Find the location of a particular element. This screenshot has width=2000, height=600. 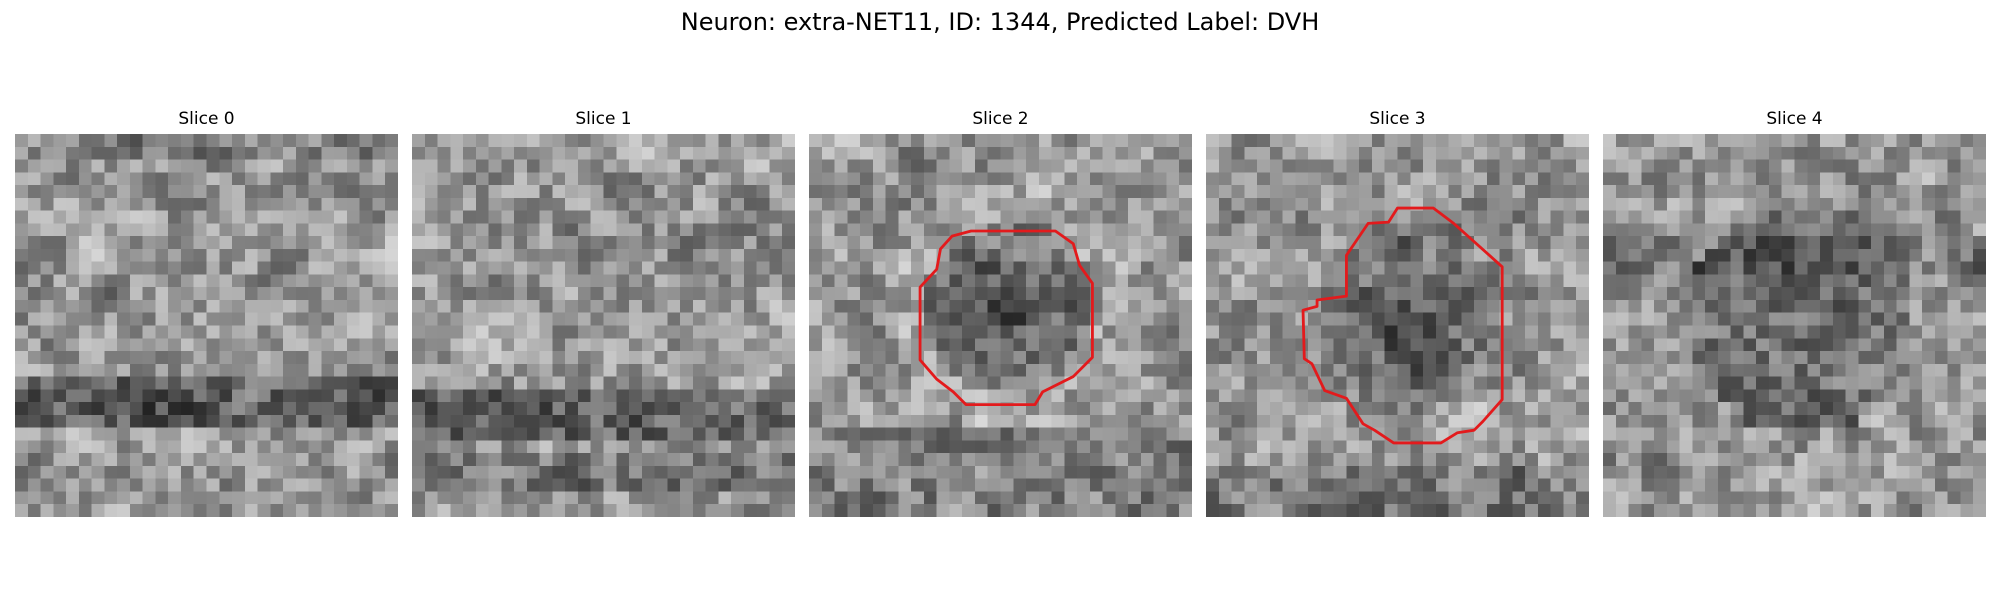

slice-panel-2: Slice 2 is located at coordinates (1000, 314).